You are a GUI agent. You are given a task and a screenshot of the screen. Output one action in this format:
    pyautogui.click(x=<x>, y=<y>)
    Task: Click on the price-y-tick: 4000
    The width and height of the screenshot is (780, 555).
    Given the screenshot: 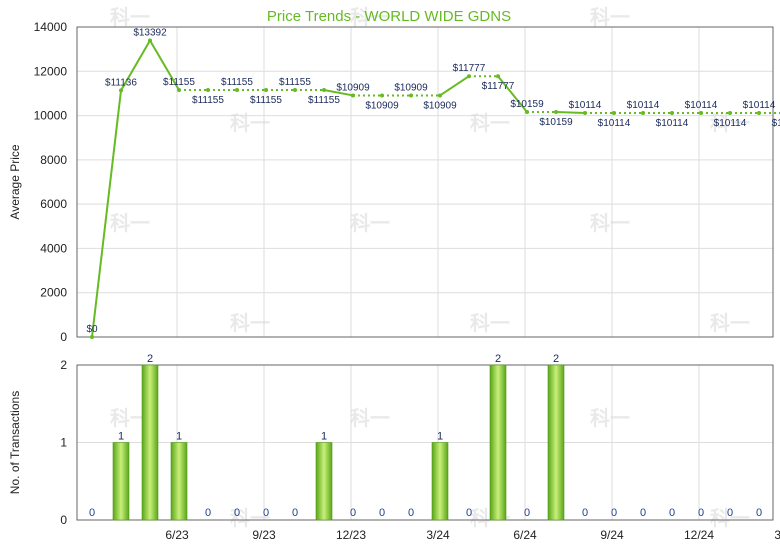 What is the action you would take?
    pyautogui.click(x=53, y=248)
    